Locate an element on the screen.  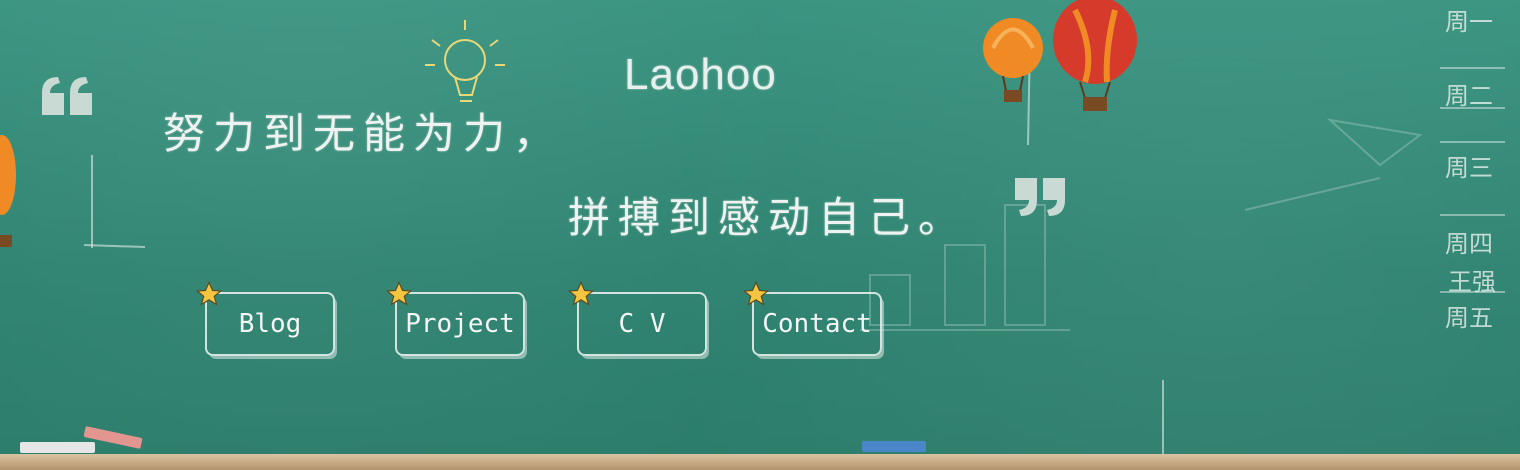
nav-blog-label: Blog is located at coordinates (270, 324).